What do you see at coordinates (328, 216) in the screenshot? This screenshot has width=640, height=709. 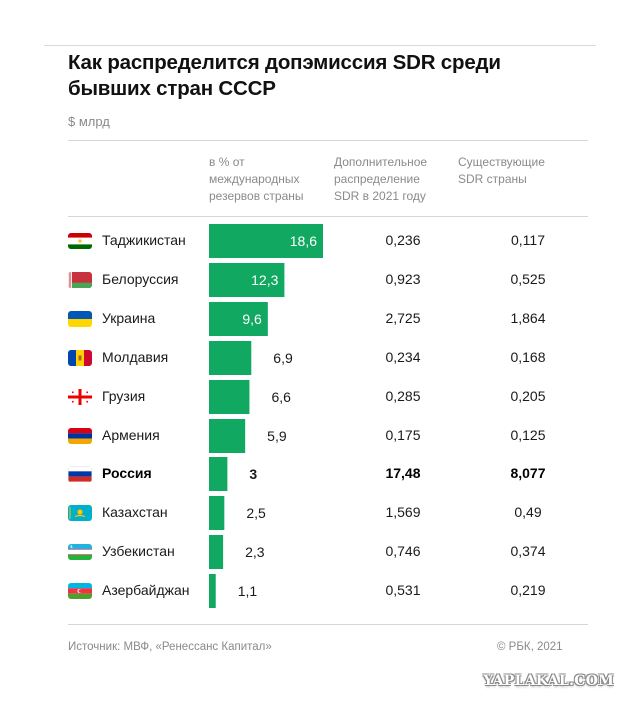 I see `header-bottom-rule` at bounding box center [328, 216].